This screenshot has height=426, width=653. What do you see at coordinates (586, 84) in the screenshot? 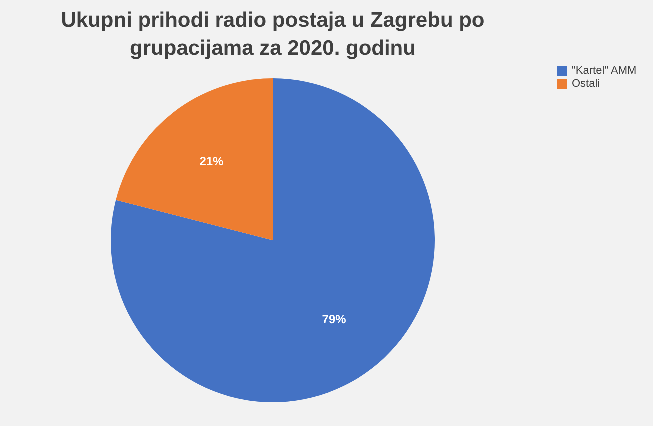
I see `legend-label: Ostali` at bounding box center [586, 84].